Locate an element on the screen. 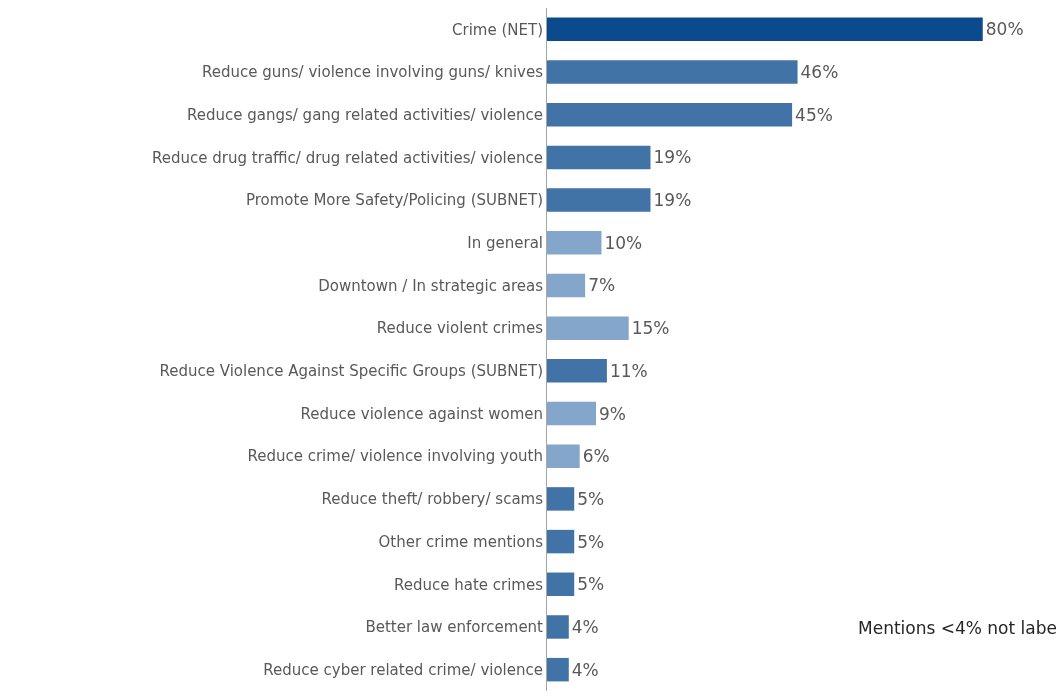  y-tick-label: Reduce crime/ violence involving youth is located at coordinates (395, 456).